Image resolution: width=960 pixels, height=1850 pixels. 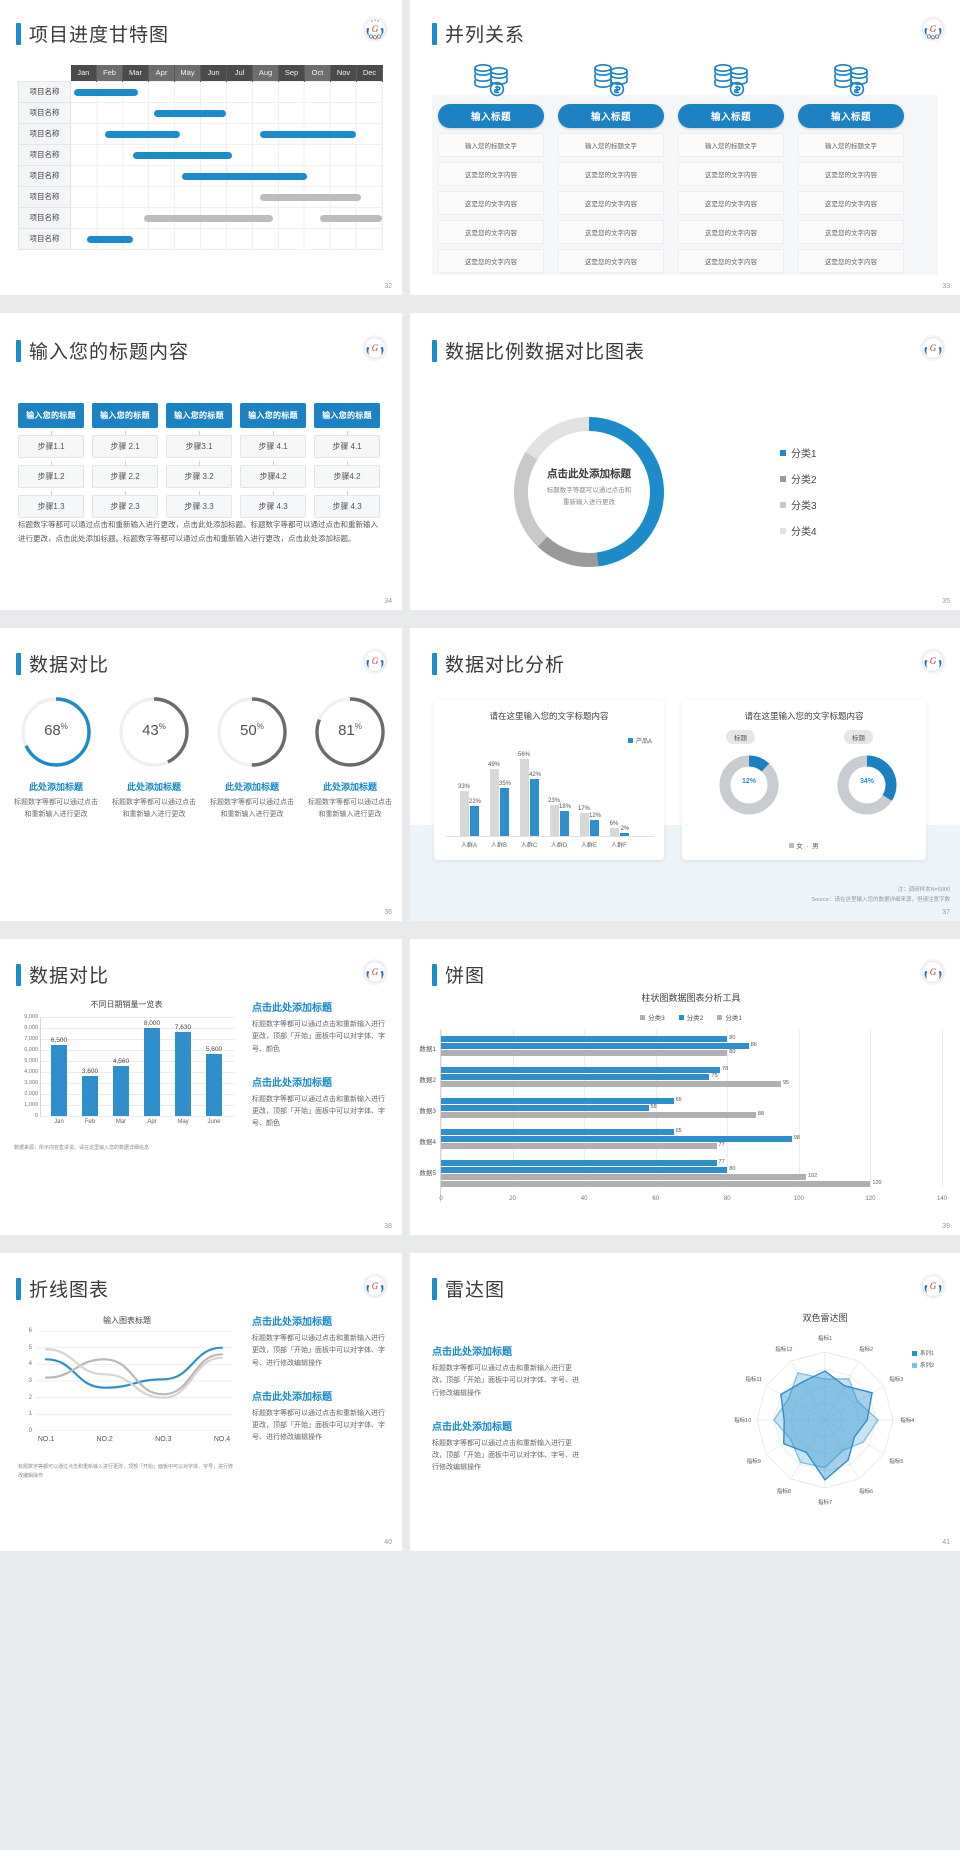 I want to click on radar-legend-item: 系列2, so click(x=922, y=1365).